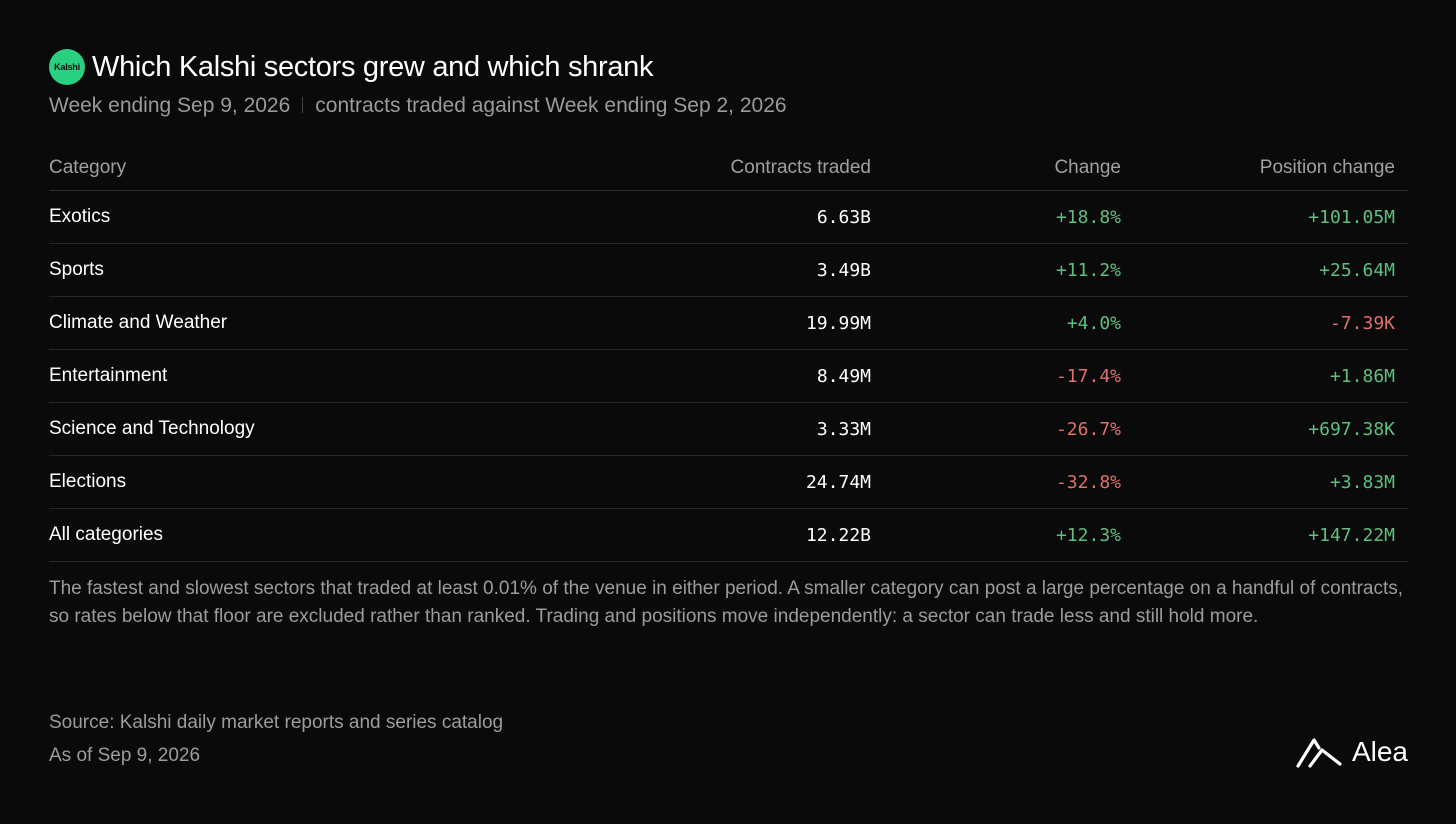 The image size is (1456, 824). I want to click on brand-mark: Alea, so click(1352, 752).